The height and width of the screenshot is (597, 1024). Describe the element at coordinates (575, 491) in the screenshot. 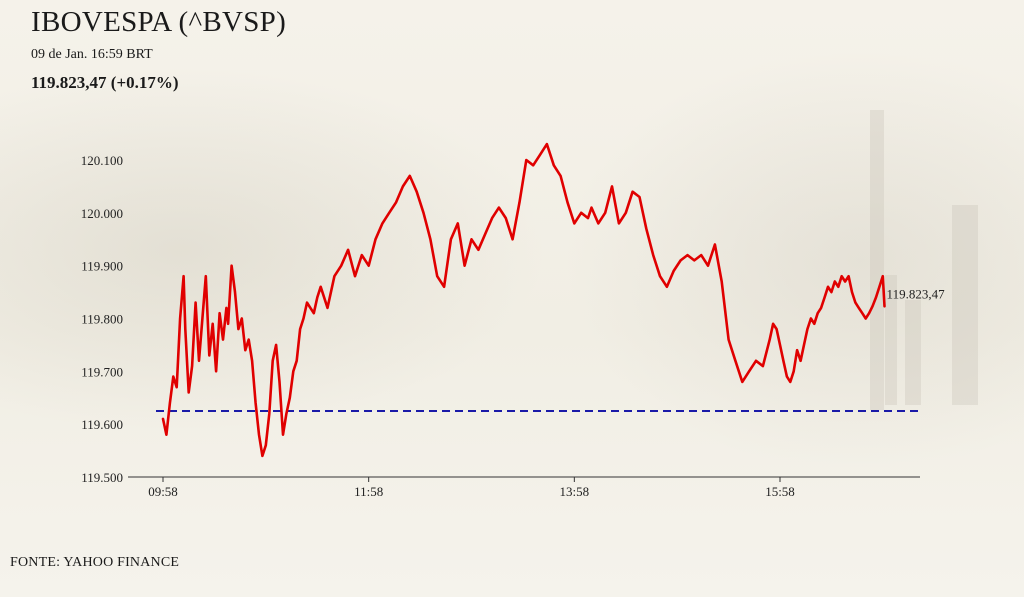

I see `x-tick-label: 13:58` at that location.